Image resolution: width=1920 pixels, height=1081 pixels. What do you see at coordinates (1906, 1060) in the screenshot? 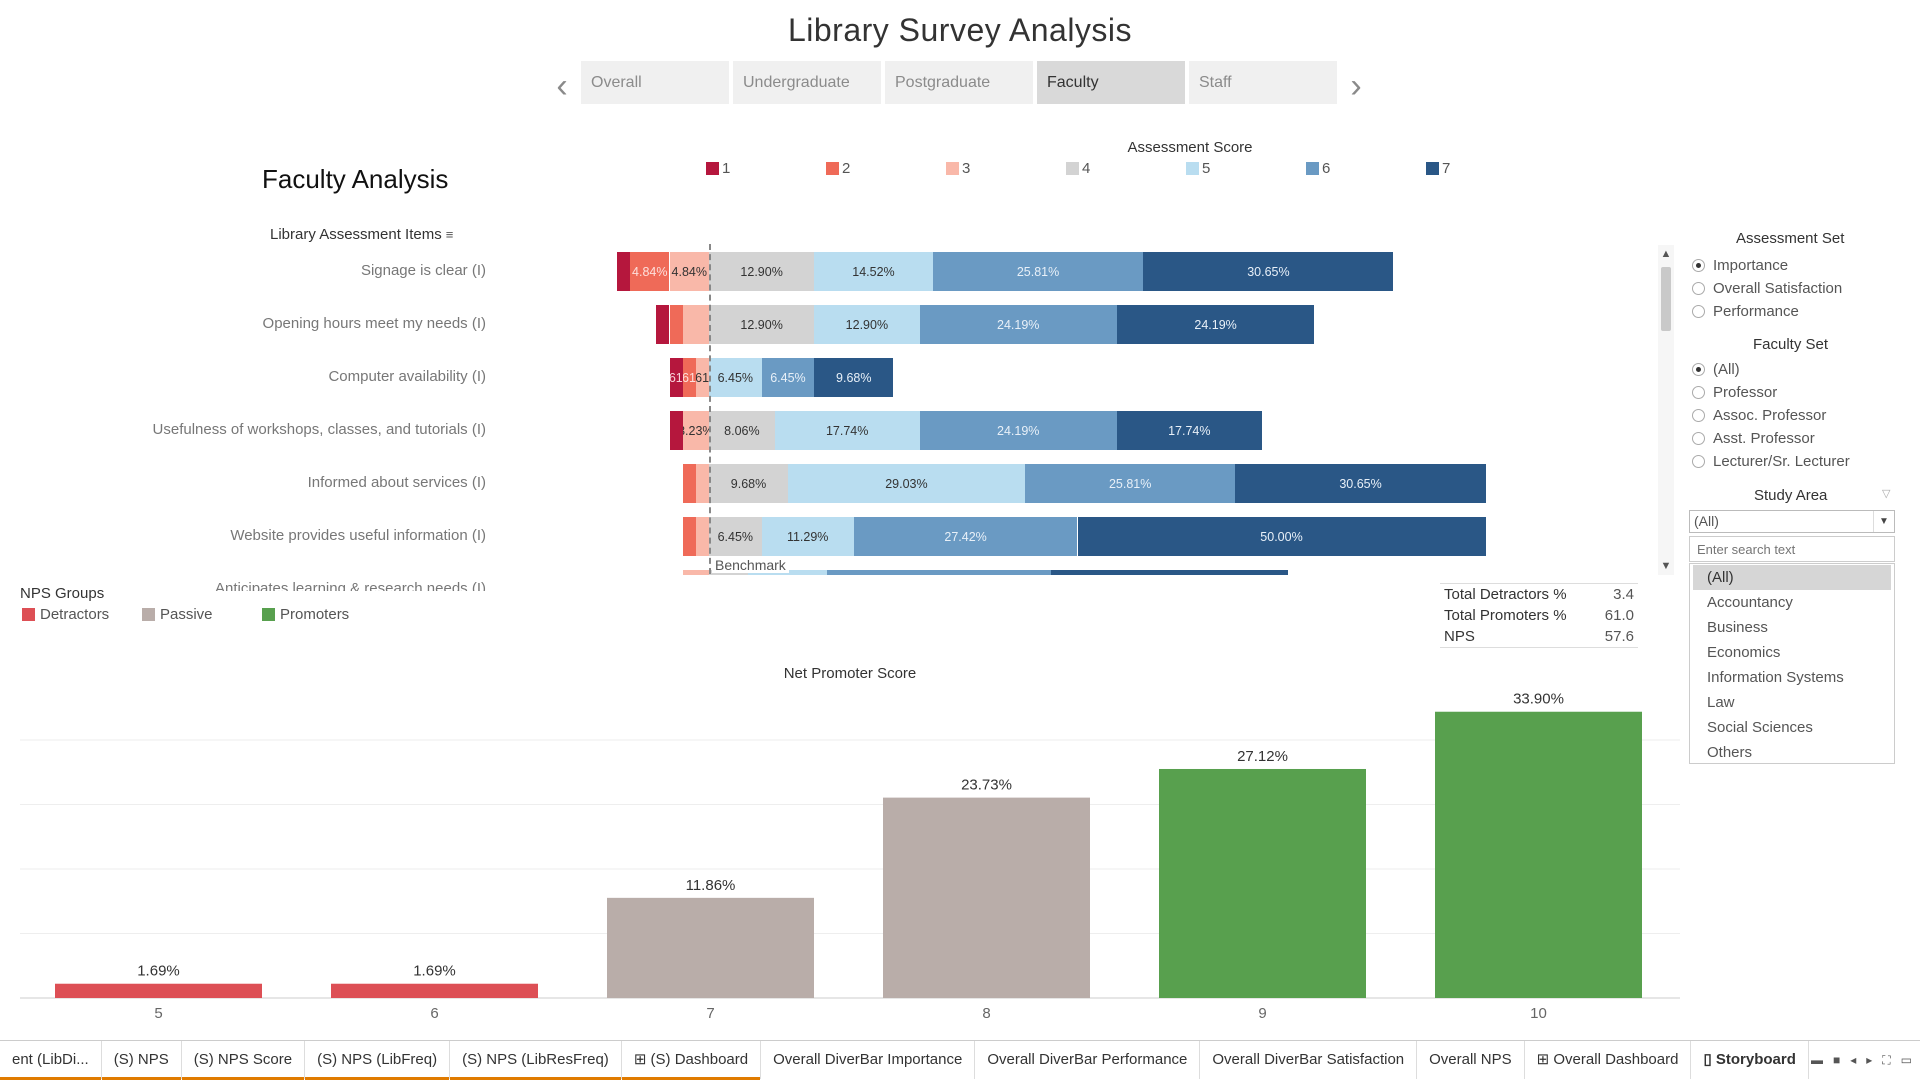
I see `presentation-icon: ▭` at bounding box center [1906, 1060].